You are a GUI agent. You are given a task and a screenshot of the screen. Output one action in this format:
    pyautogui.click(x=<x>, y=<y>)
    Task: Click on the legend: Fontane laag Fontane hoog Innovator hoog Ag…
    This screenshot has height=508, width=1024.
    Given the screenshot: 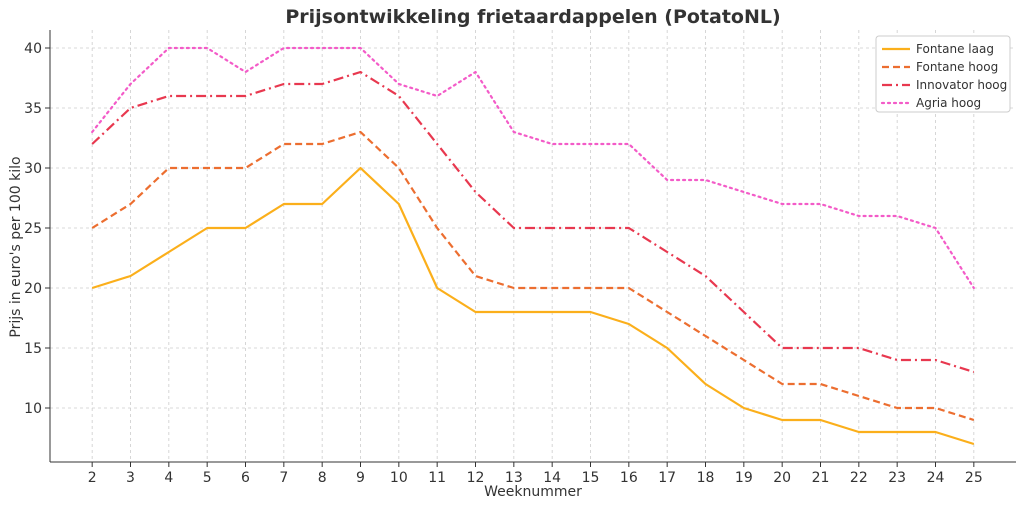 What is the action you would take?
    pyautogui.click(x=943, y=74)
    